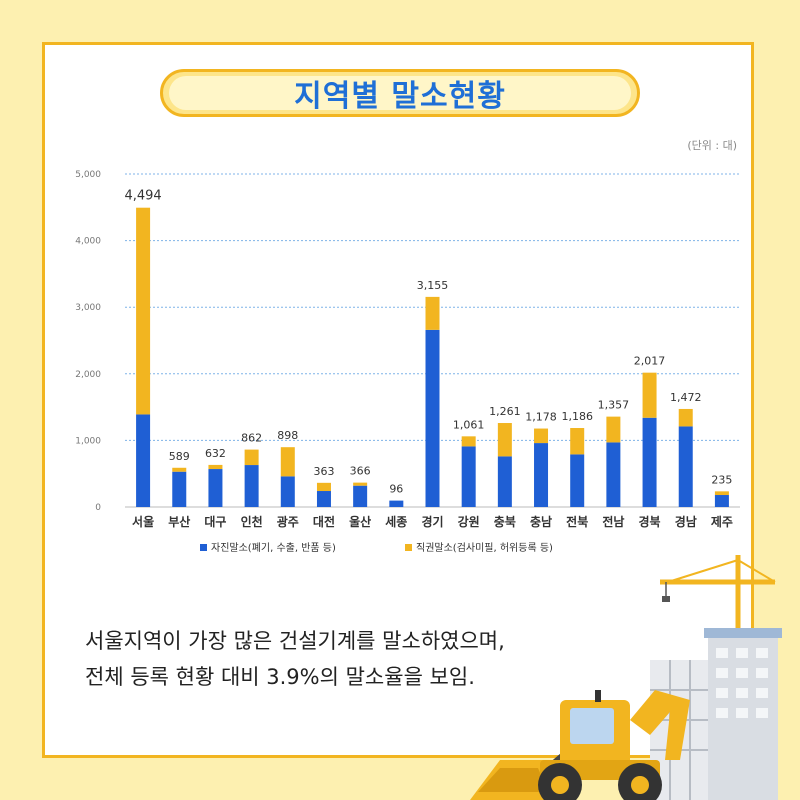 The height and width of the screenshot is (800, 800). I want to click on y-tick-label: 1,000, so click(88, 441).